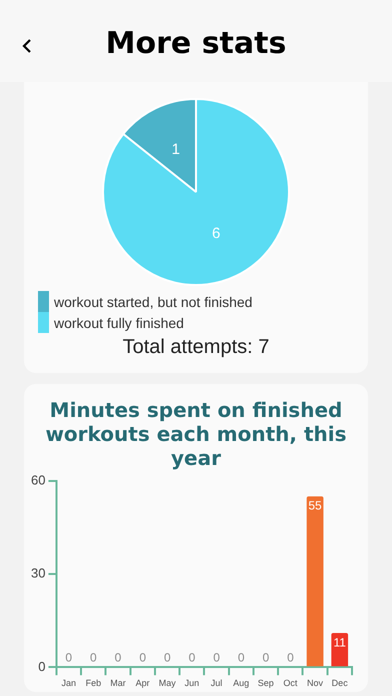  I want to click on x-tick-label: Mar, so click(118, 683).